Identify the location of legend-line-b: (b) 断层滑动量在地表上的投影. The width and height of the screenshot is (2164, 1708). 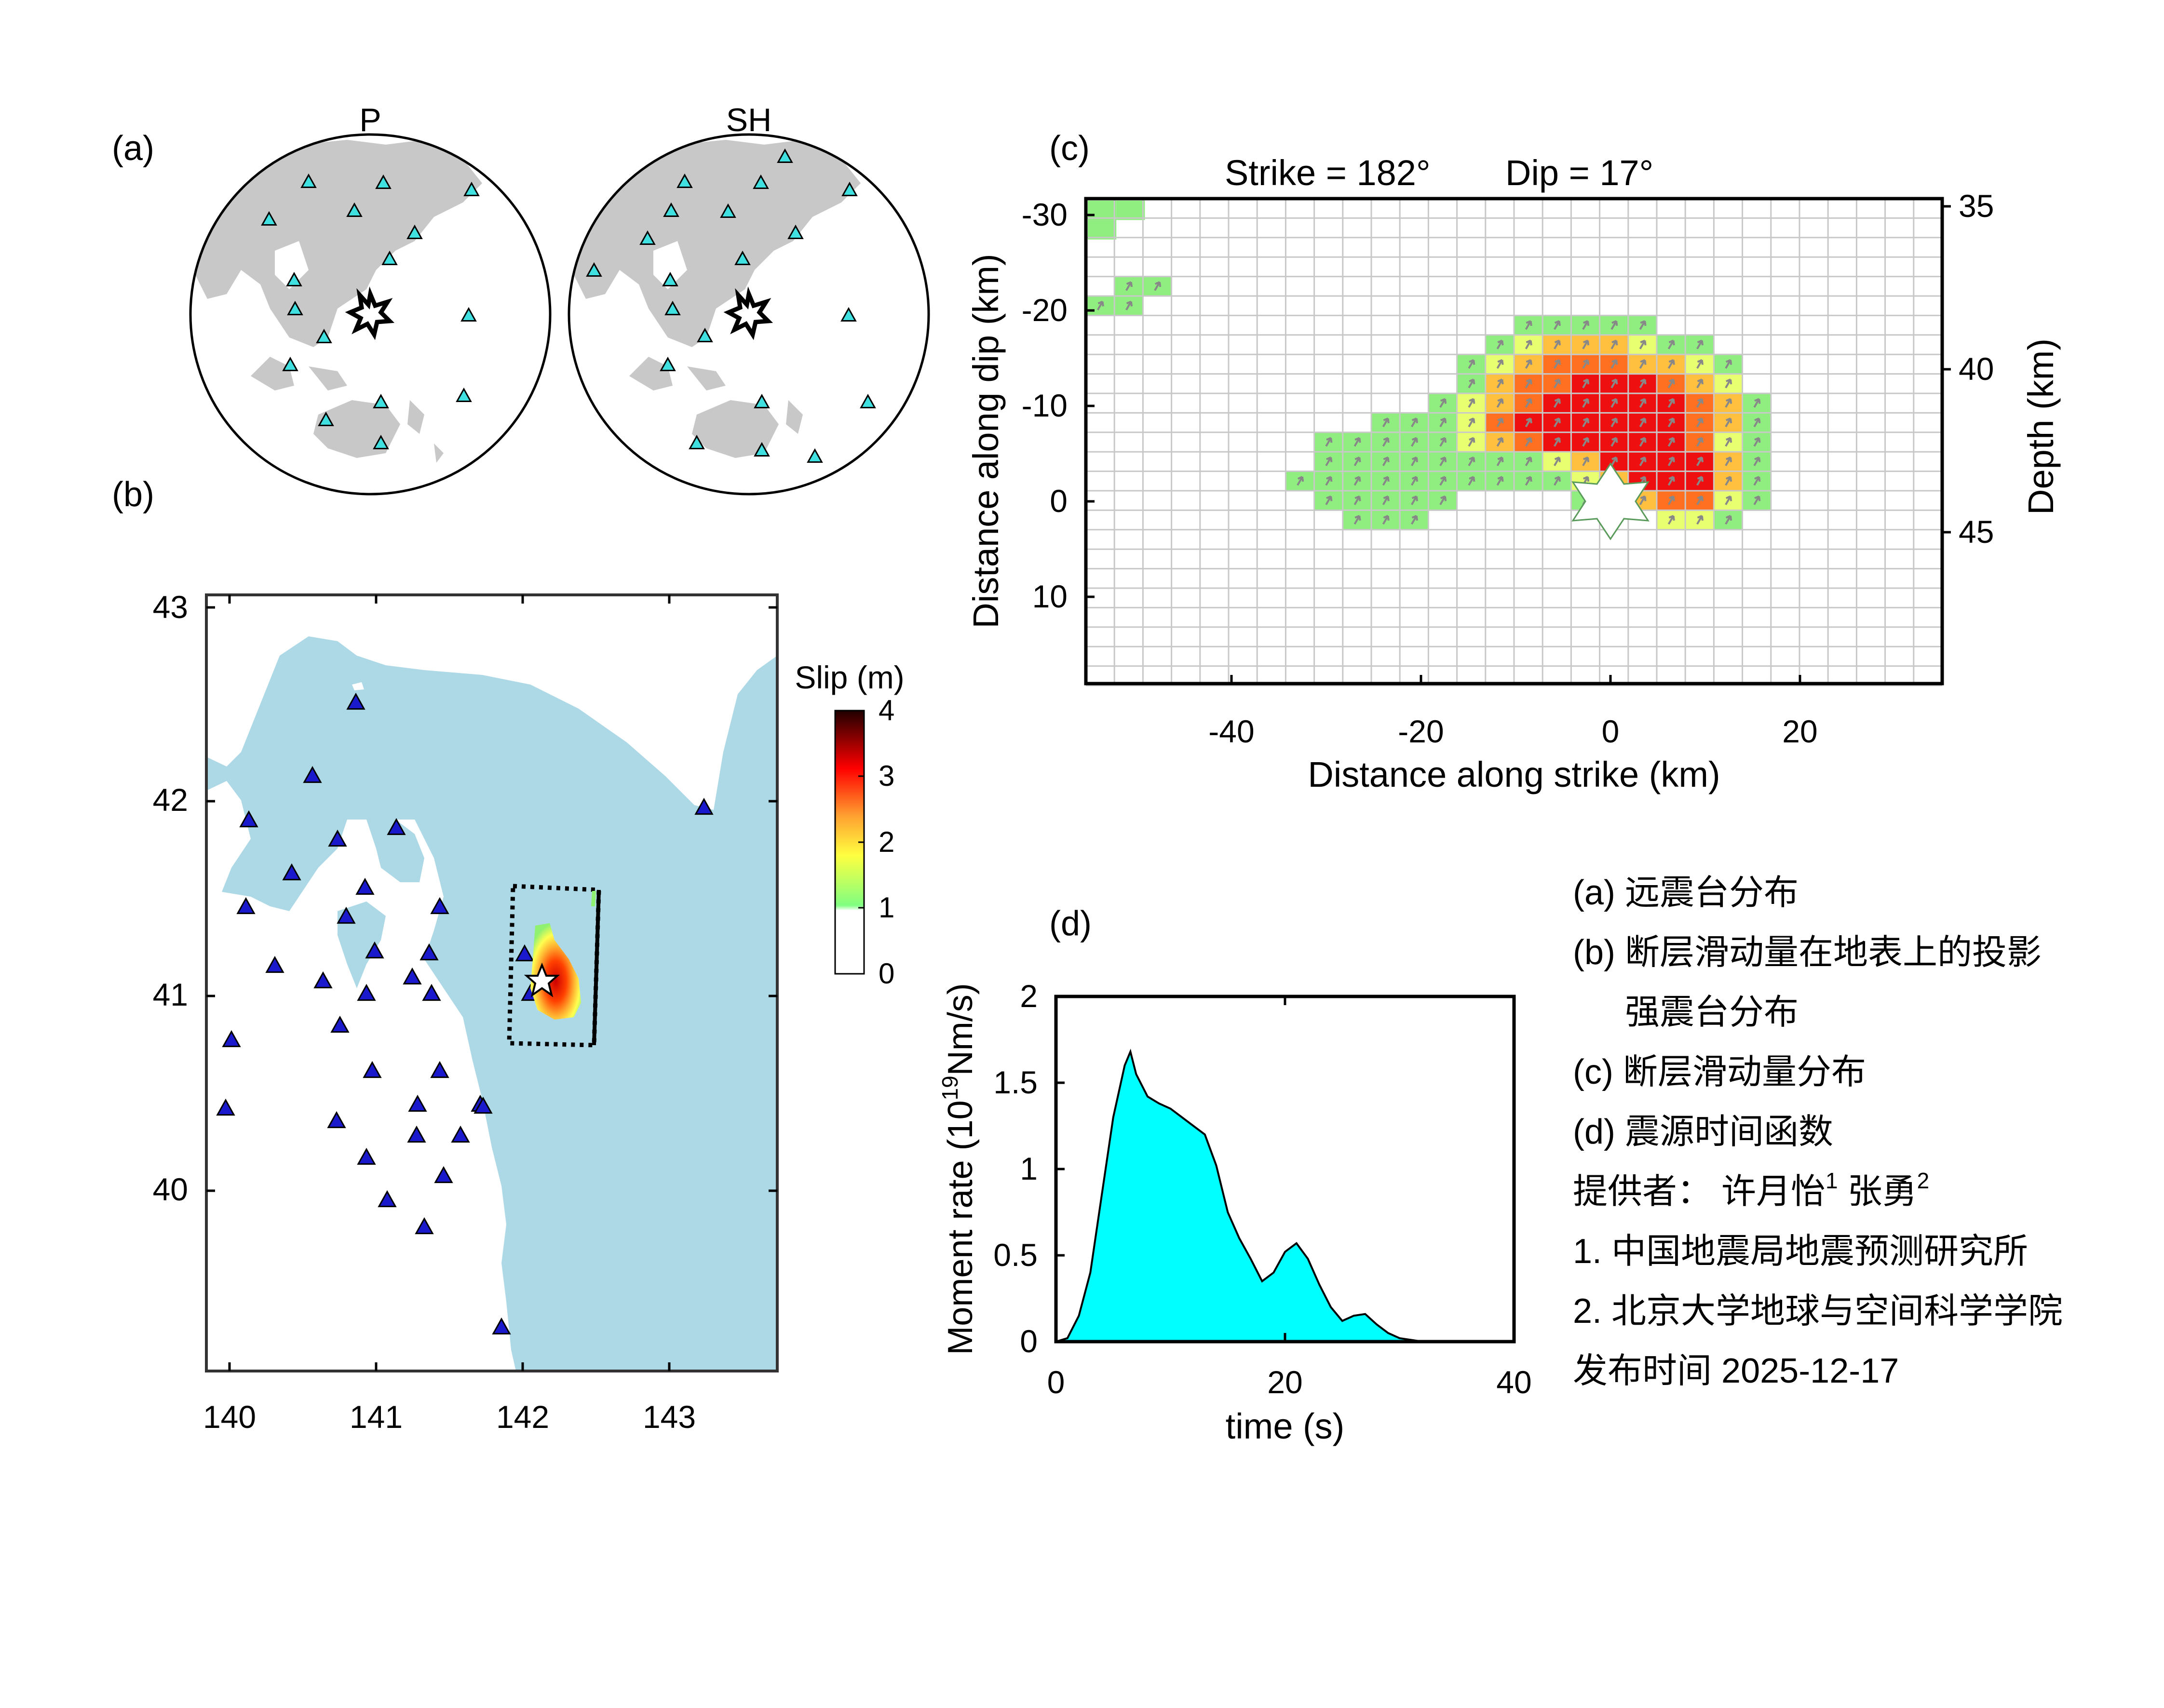
(1818, 952).